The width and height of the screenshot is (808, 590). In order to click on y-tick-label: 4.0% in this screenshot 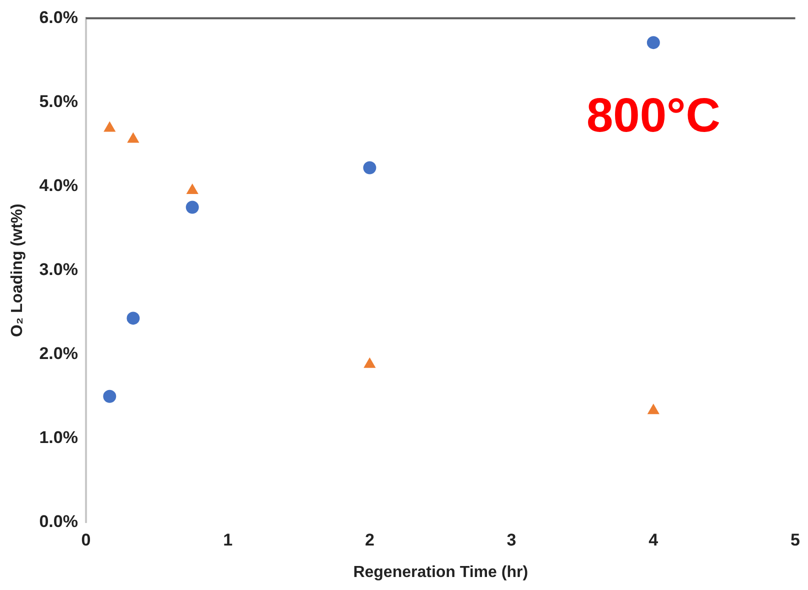, I will do `click(58, 185)`.